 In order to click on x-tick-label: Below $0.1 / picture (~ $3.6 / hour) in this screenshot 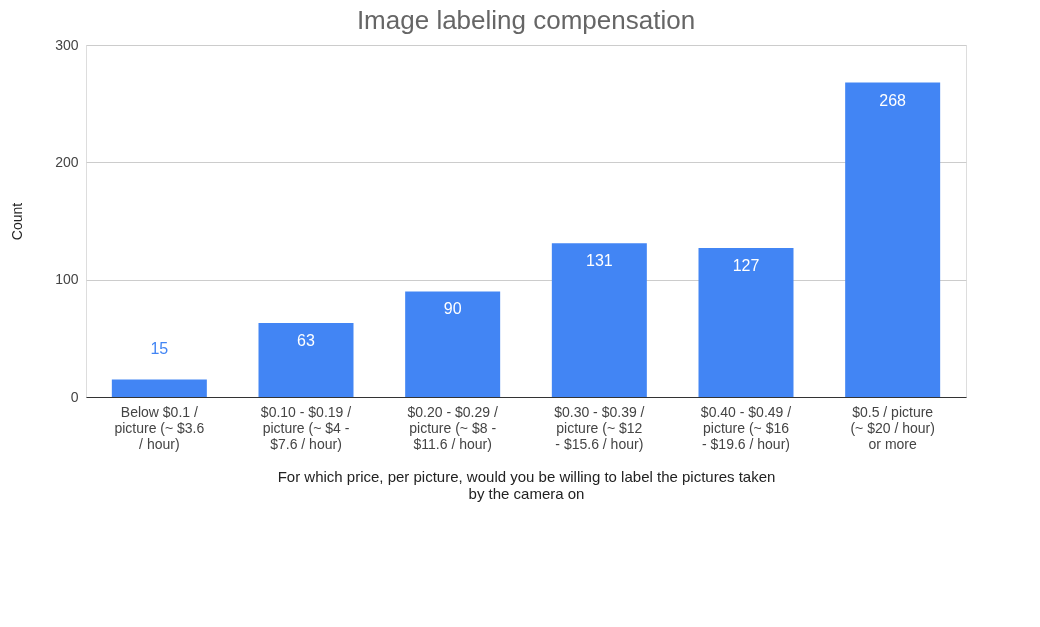, I will do `click(159, 427)`.